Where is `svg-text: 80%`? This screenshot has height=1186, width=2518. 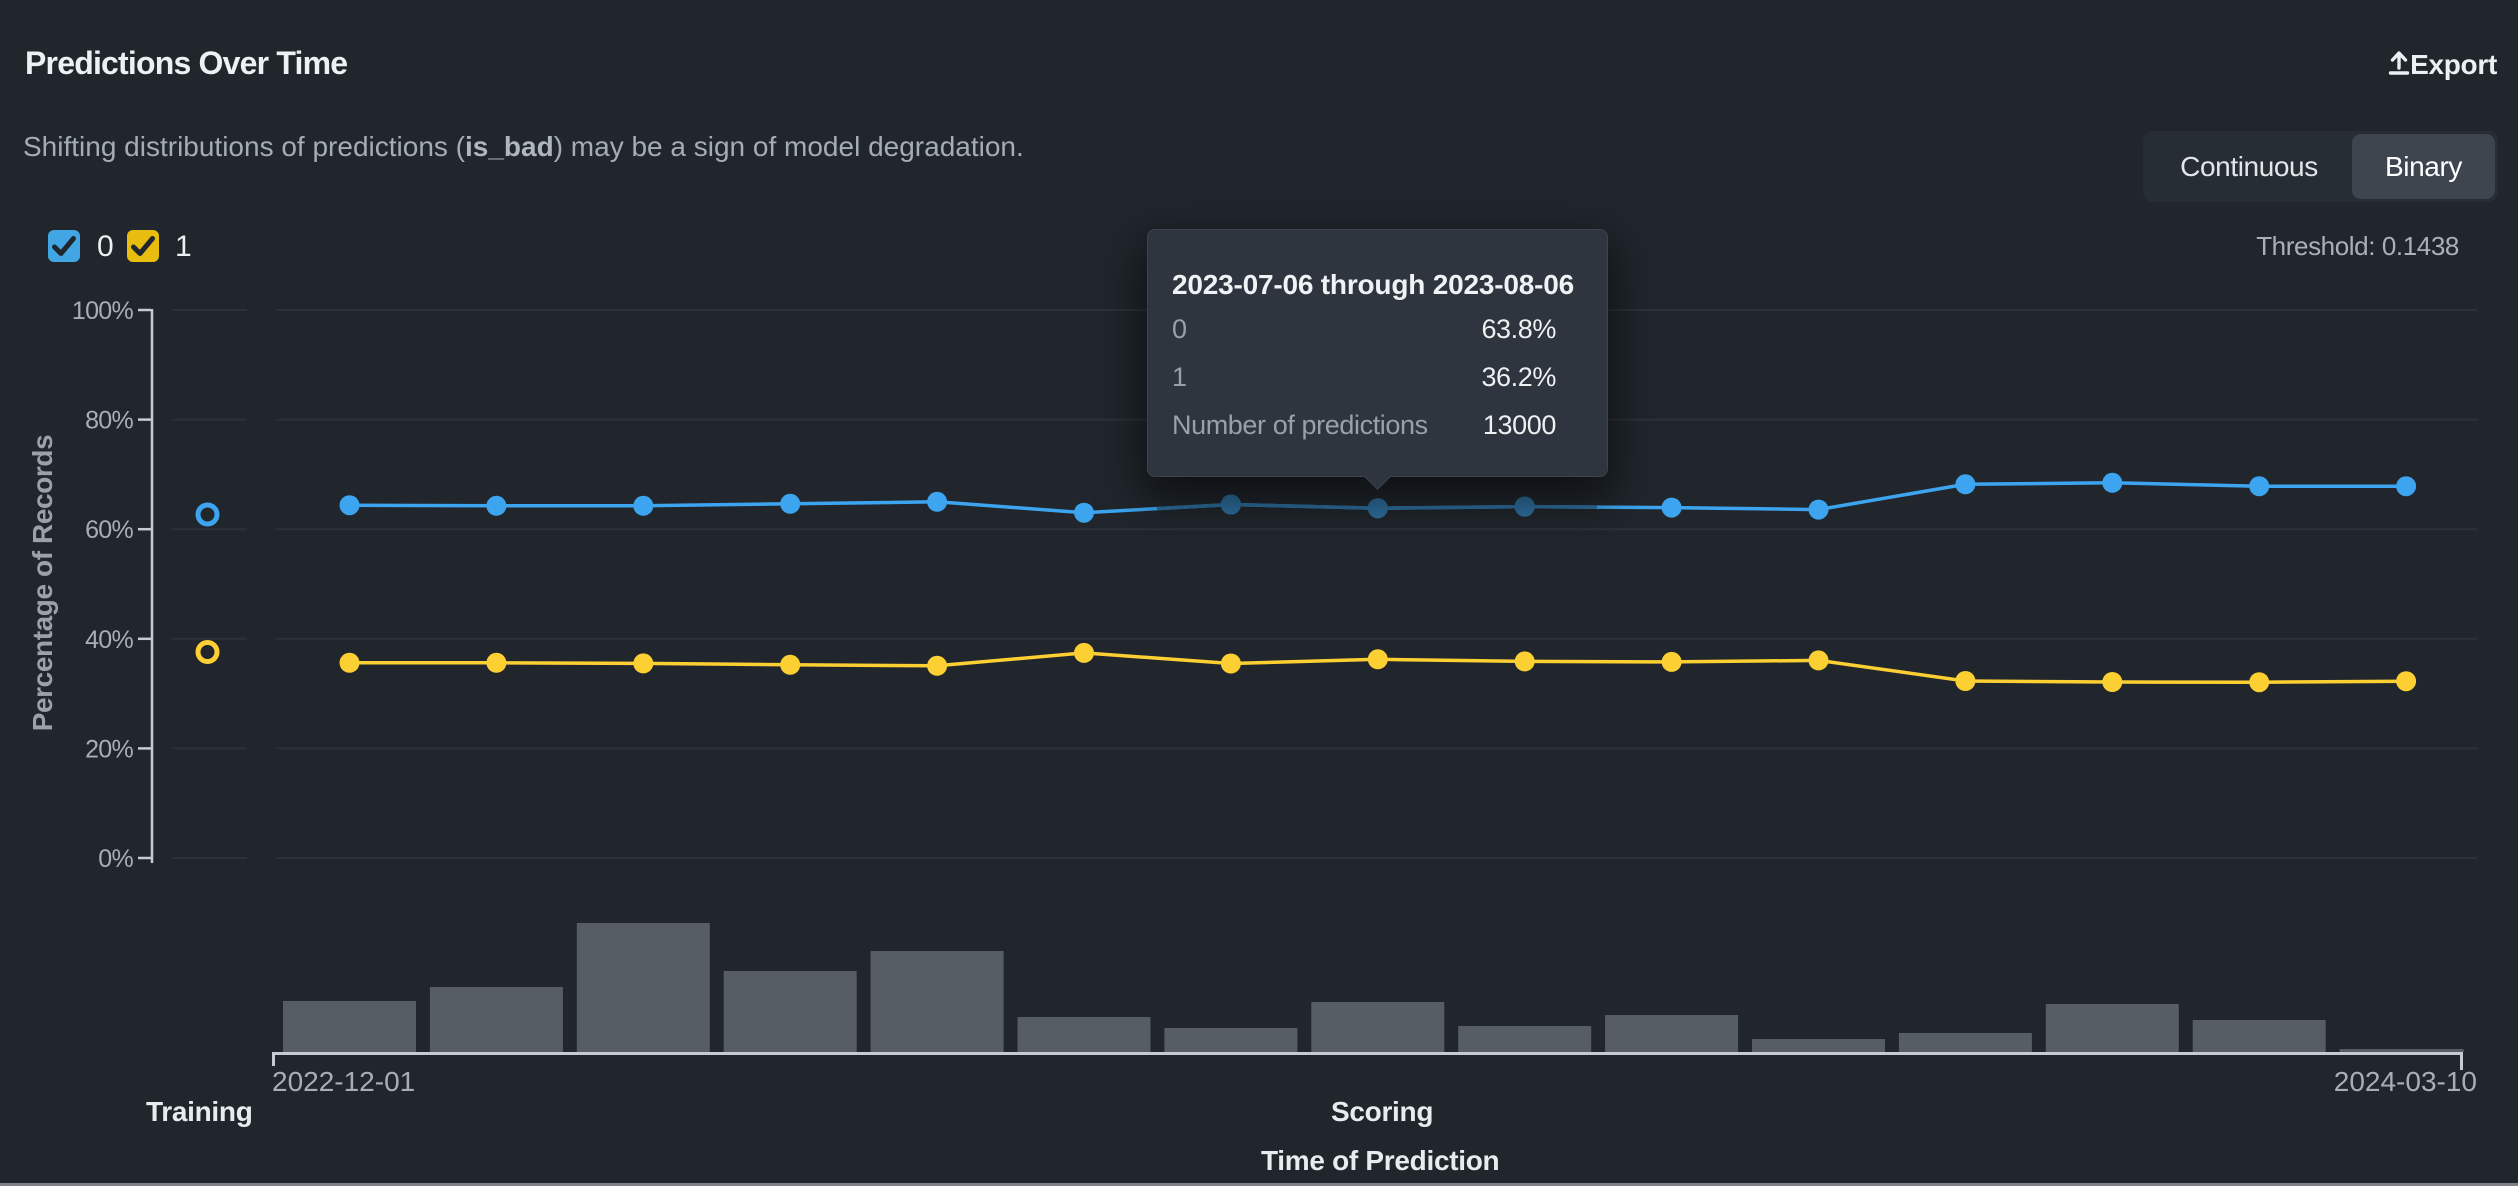
svg-text: 80% is located at coordinates (109, 421).